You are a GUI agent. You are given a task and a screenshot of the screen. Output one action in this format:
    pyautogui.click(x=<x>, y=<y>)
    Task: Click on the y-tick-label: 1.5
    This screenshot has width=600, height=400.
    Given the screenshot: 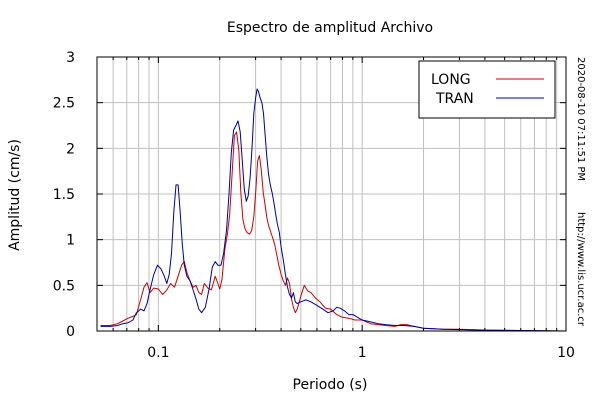 What is the action you would take?
    pyautogui.click(x=64, y=195)
    